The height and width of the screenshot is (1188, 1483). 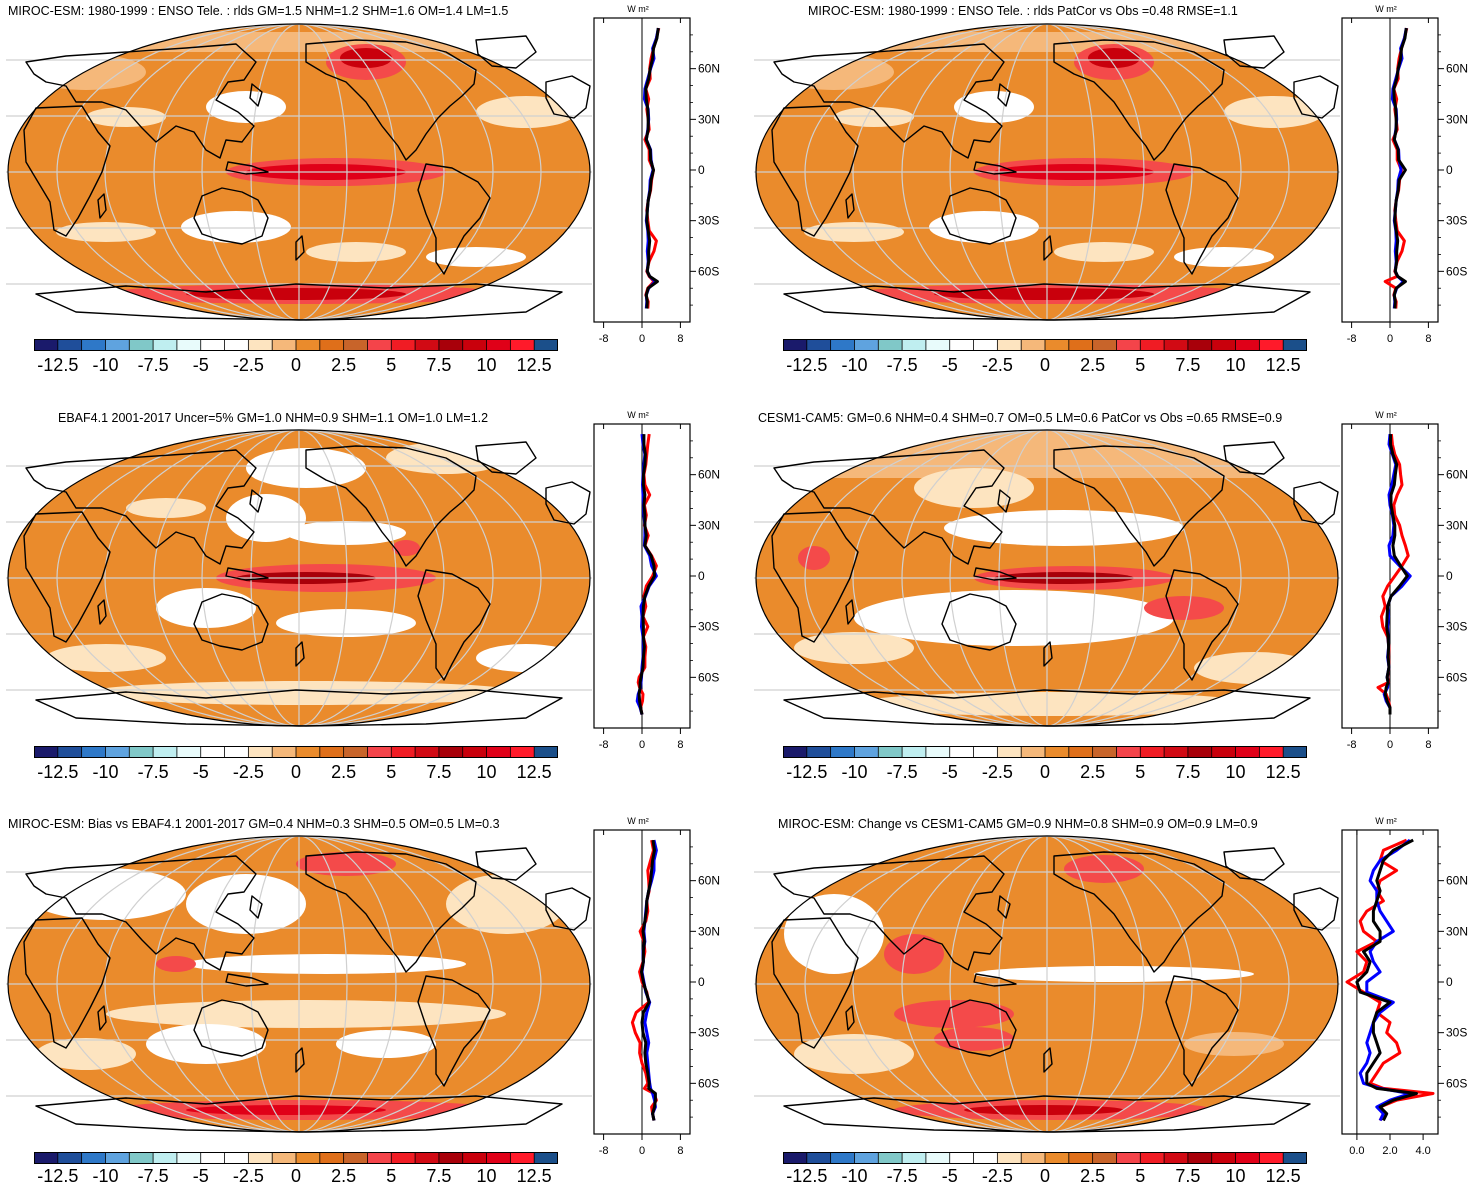 I want to click on colorbar-label: -5, so click(x=949, y=1176).